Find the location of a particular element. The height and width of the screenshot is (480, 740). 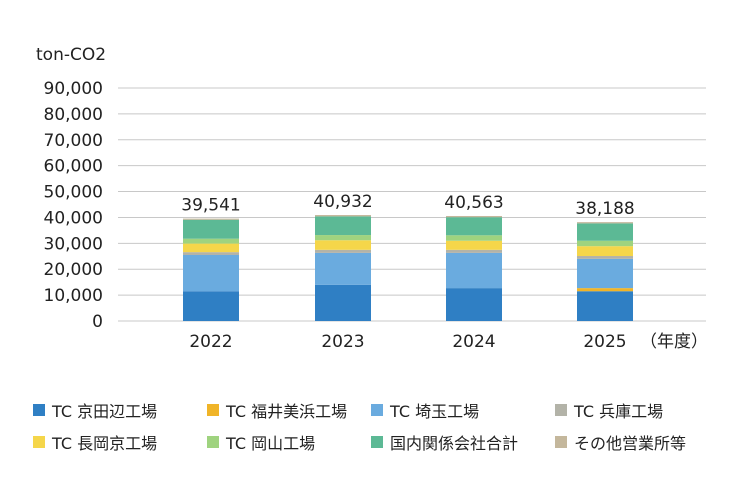

y-axis-unit-label: ton-CO2 is located at coordinates (71, 55).